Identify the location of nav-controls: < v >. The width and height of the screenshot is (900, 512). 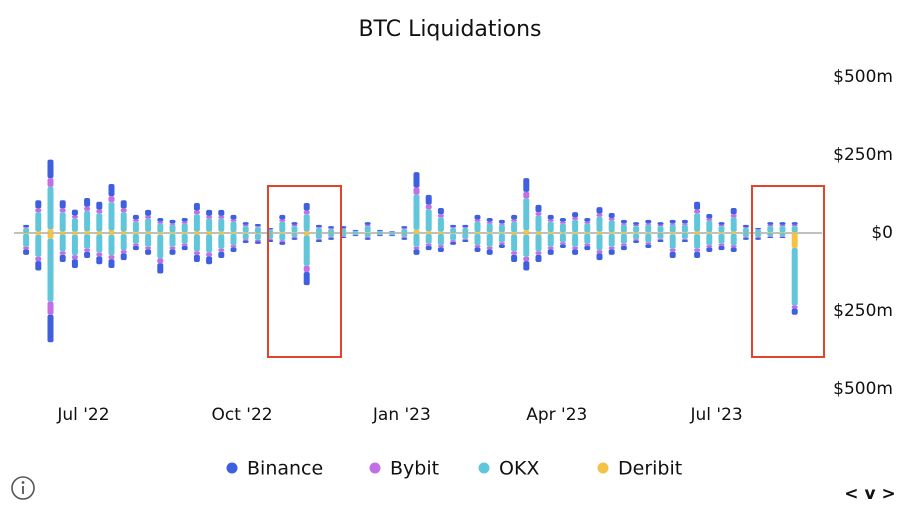
(869, 494).